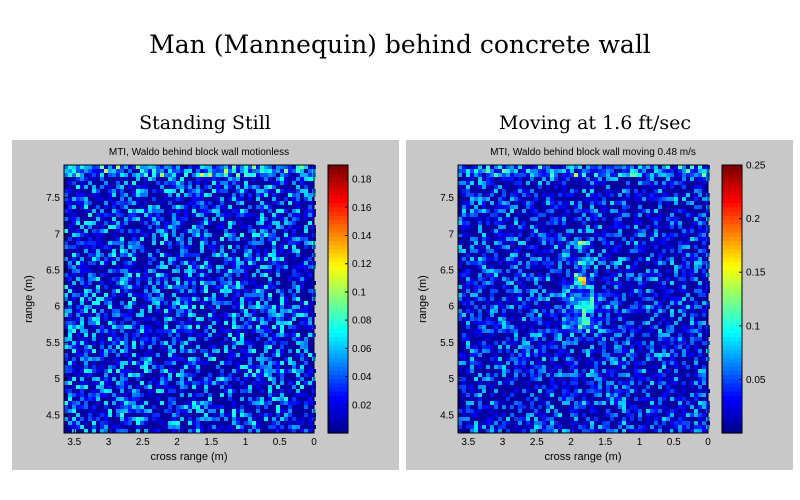  Describe the element at coordinates (211, 442) in the screenshot. I see `x-tick-label: 1.5` at that location.